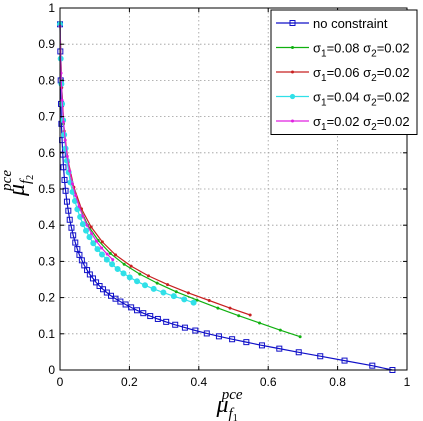 Image resolution: width=423 pixels, height=421 pixels. What do you see at coordinates (232, 395) in the screenshot?
I see `x-axis-title-sup: pce` at bounding box center [232, 395].